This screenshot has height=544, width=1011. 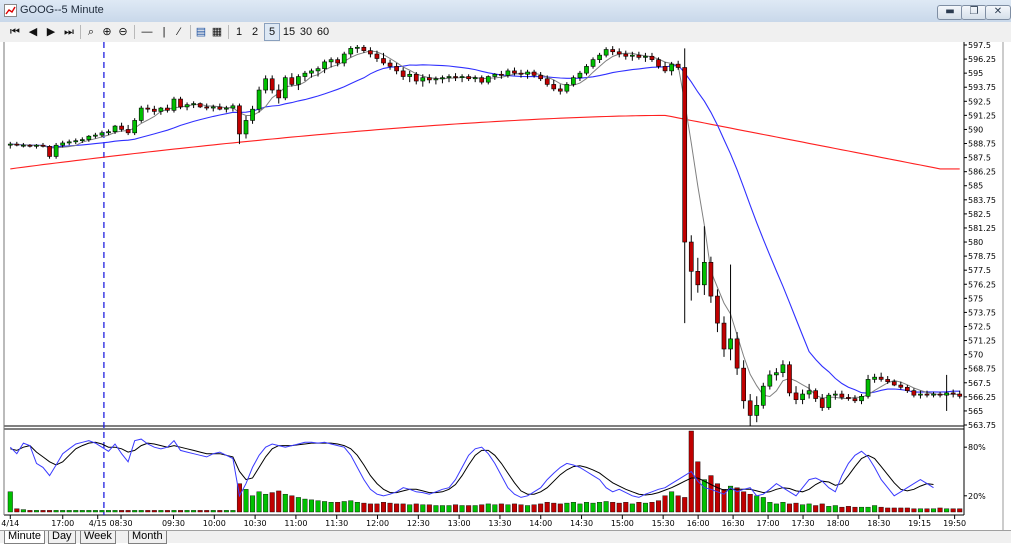 What do you see at coordinates (255, 523) in the screenshot?
I see `x-tick-label: 10:30` at bounding box center [255, 523].